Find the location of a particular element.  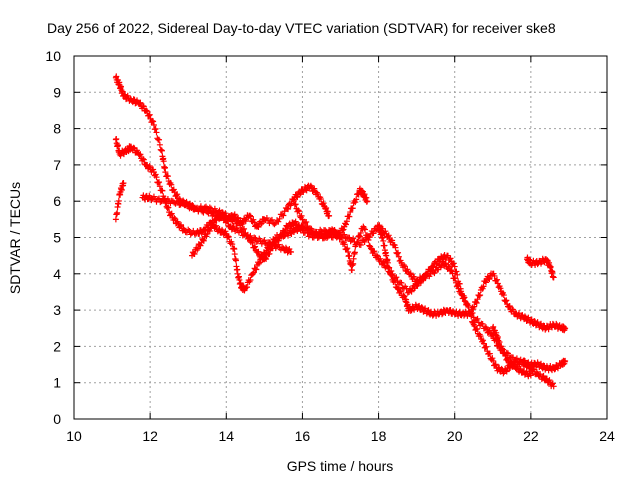

y-tick-label: 6 is located at coordinates (57, 201).